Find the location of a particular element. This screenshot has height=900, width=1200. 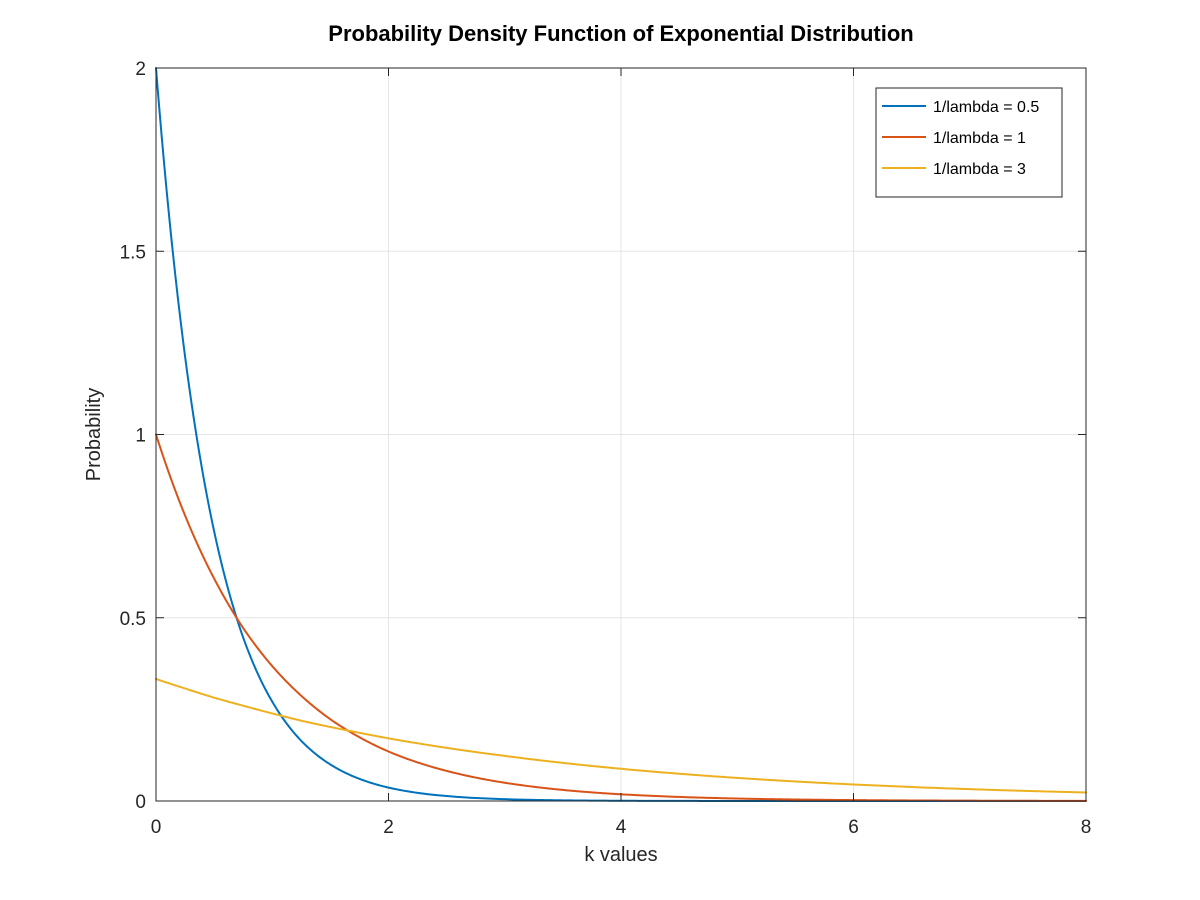

y-tick-label: 1 is located at coordinates (140, 436).